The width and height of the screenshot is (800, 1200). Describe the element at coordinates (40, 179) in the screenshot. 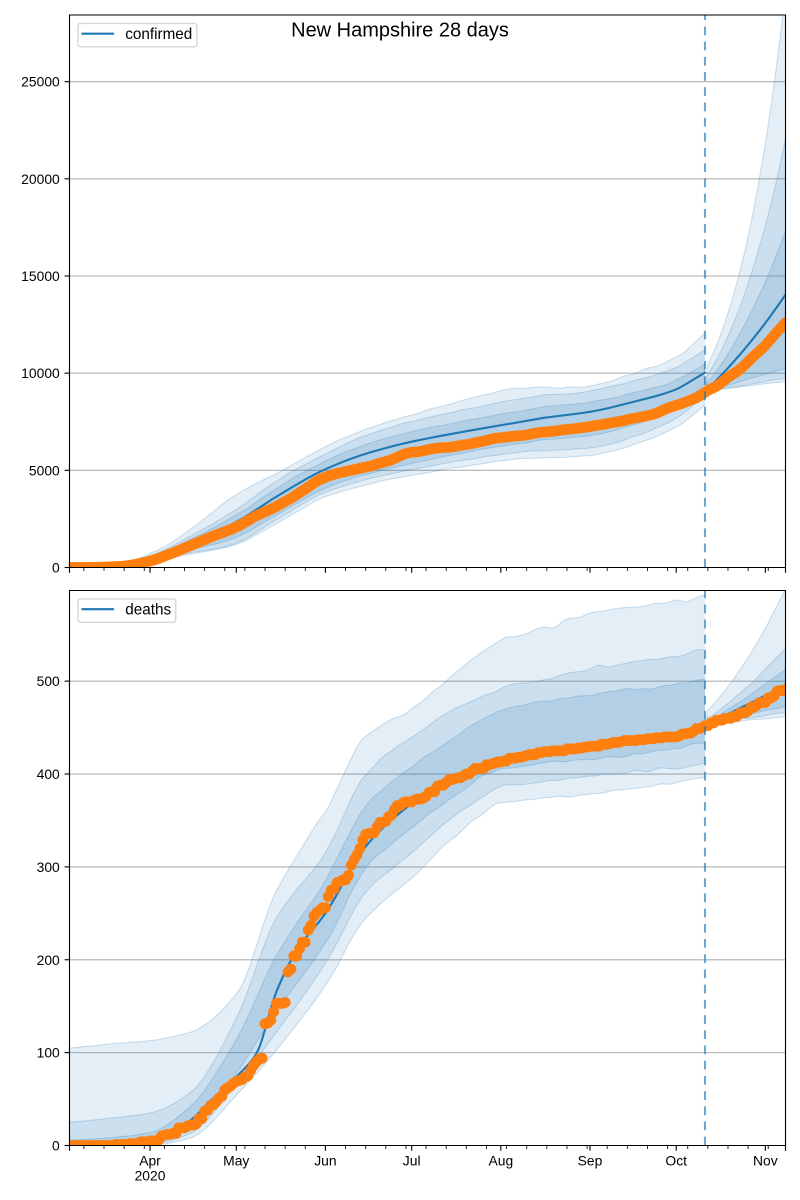

I see `svg-text: 20000` at that location.